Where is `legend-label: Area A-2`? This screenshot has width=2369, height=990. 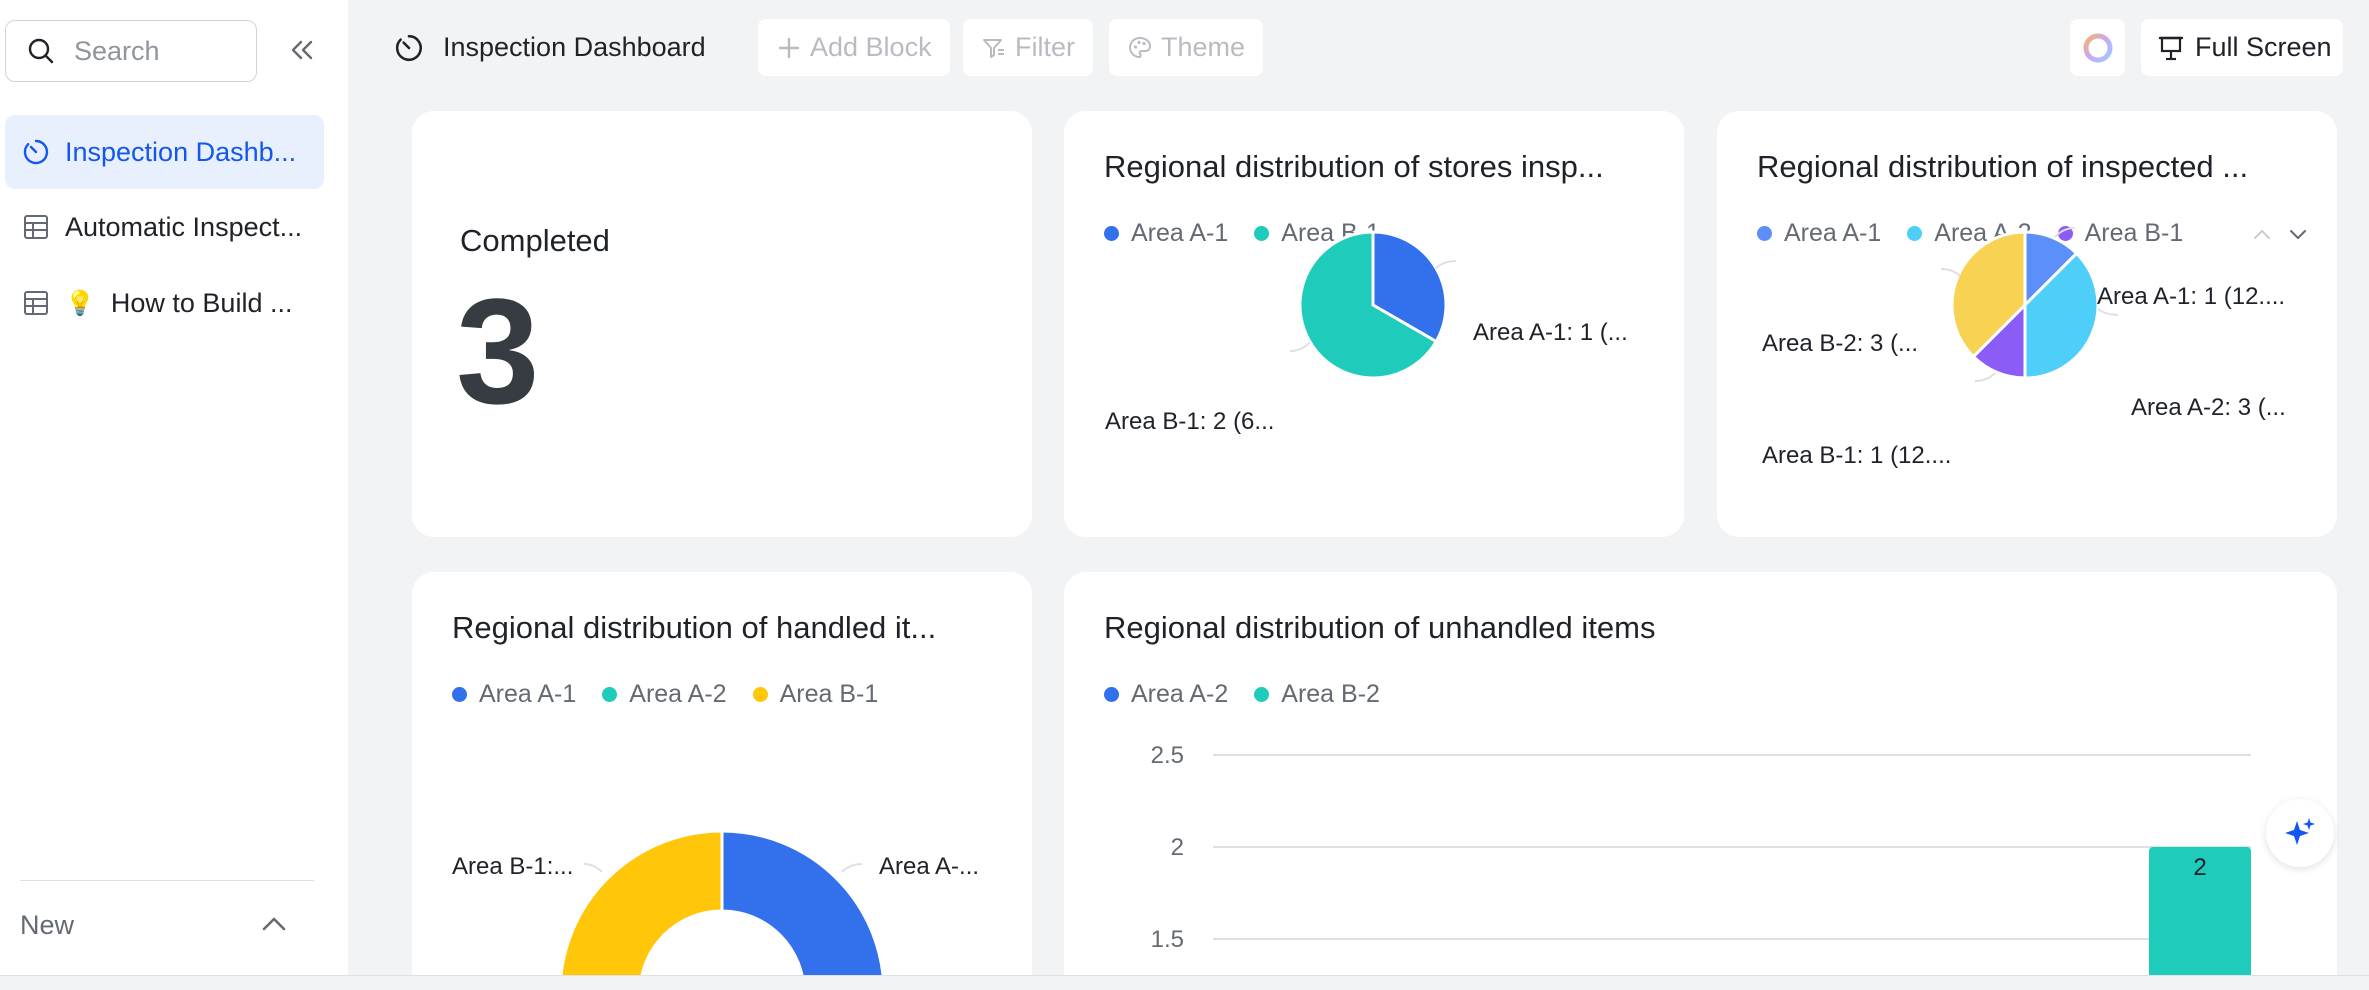 legend-label: Area A-2 is located at coordinates (678, 694).